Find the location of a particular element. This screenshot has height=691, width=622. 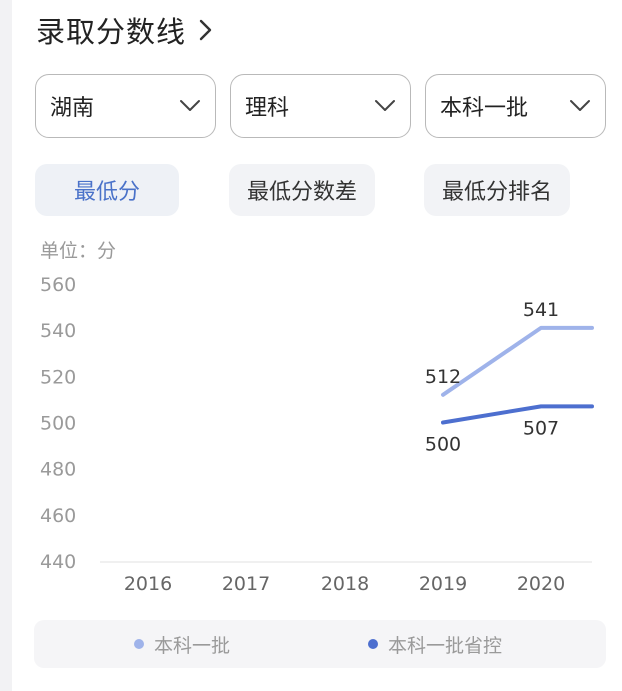

legend-dot-light is located at coordinates (139, 644).